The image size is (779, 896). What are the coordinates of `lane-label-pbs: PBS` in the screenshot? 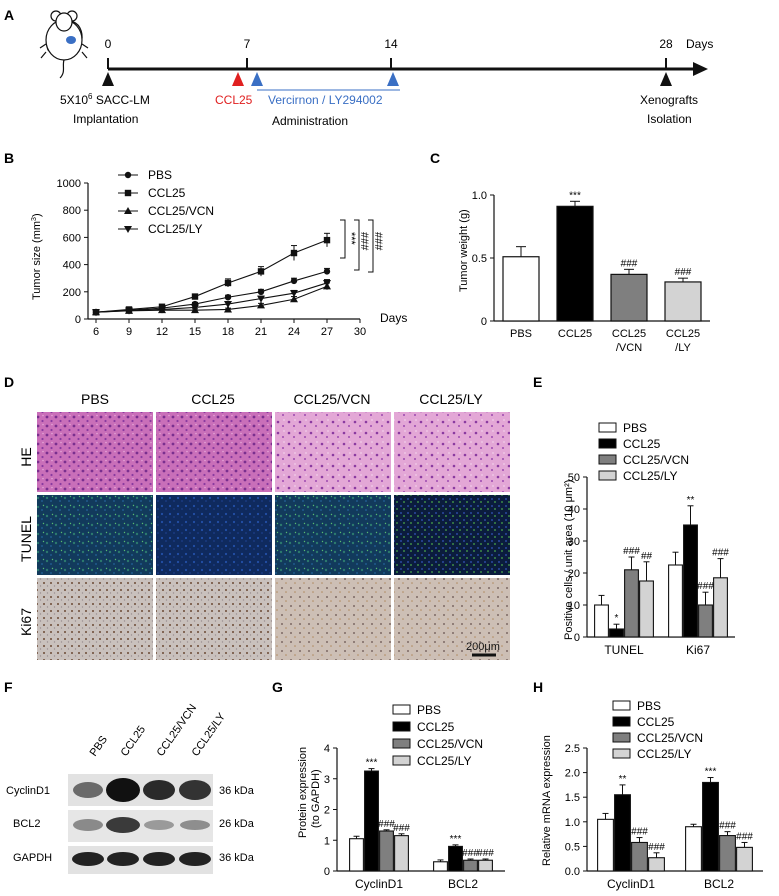 It's located at (99, 746).